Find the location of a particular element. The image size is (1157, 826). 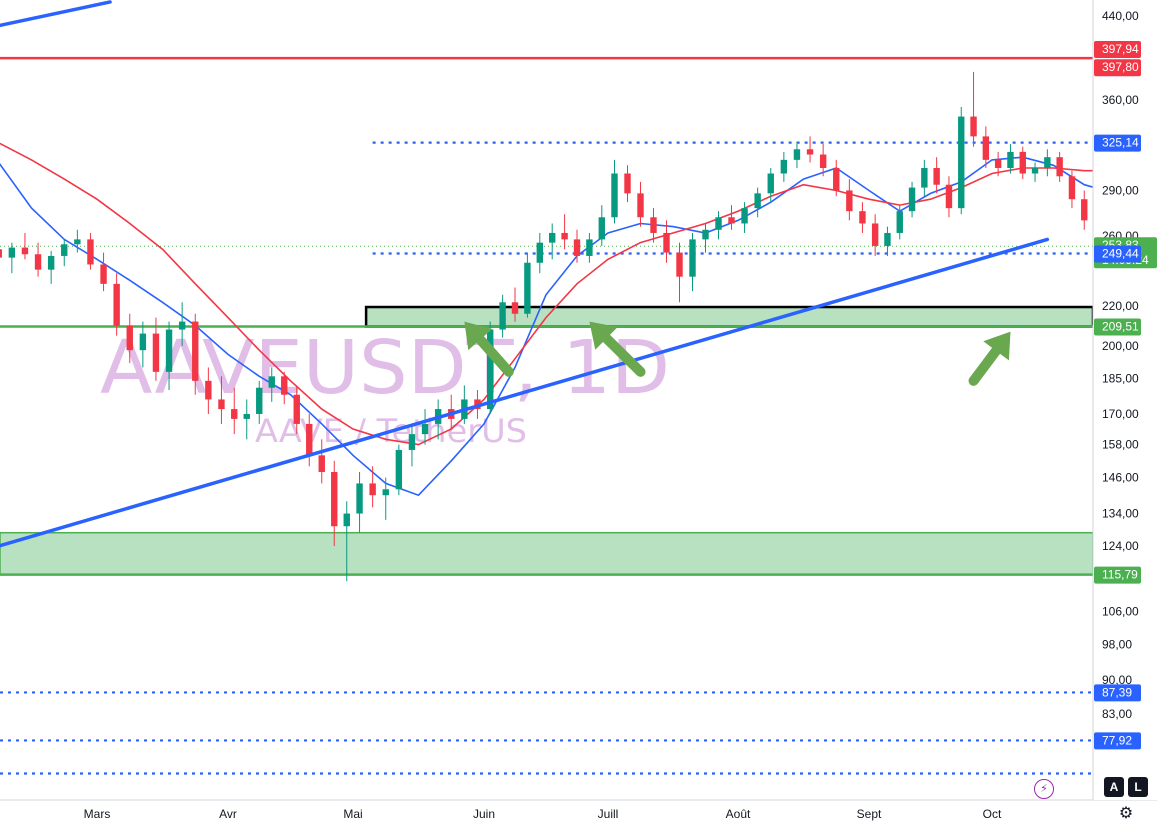

price-tag-label: 397,94 is located at coordinates (1120, 49).